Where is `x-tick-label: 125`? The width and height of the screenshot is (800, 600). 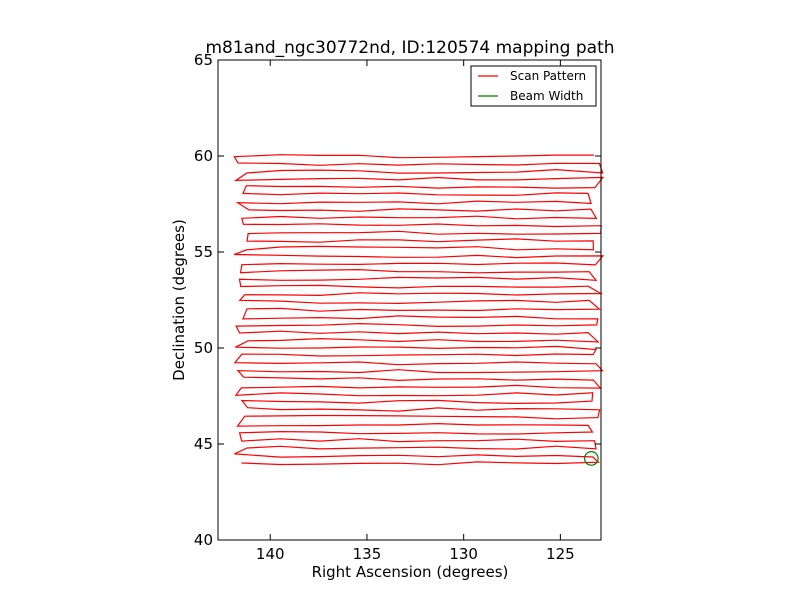
x-tick-label: 125 is located at coordinates (560, 554).